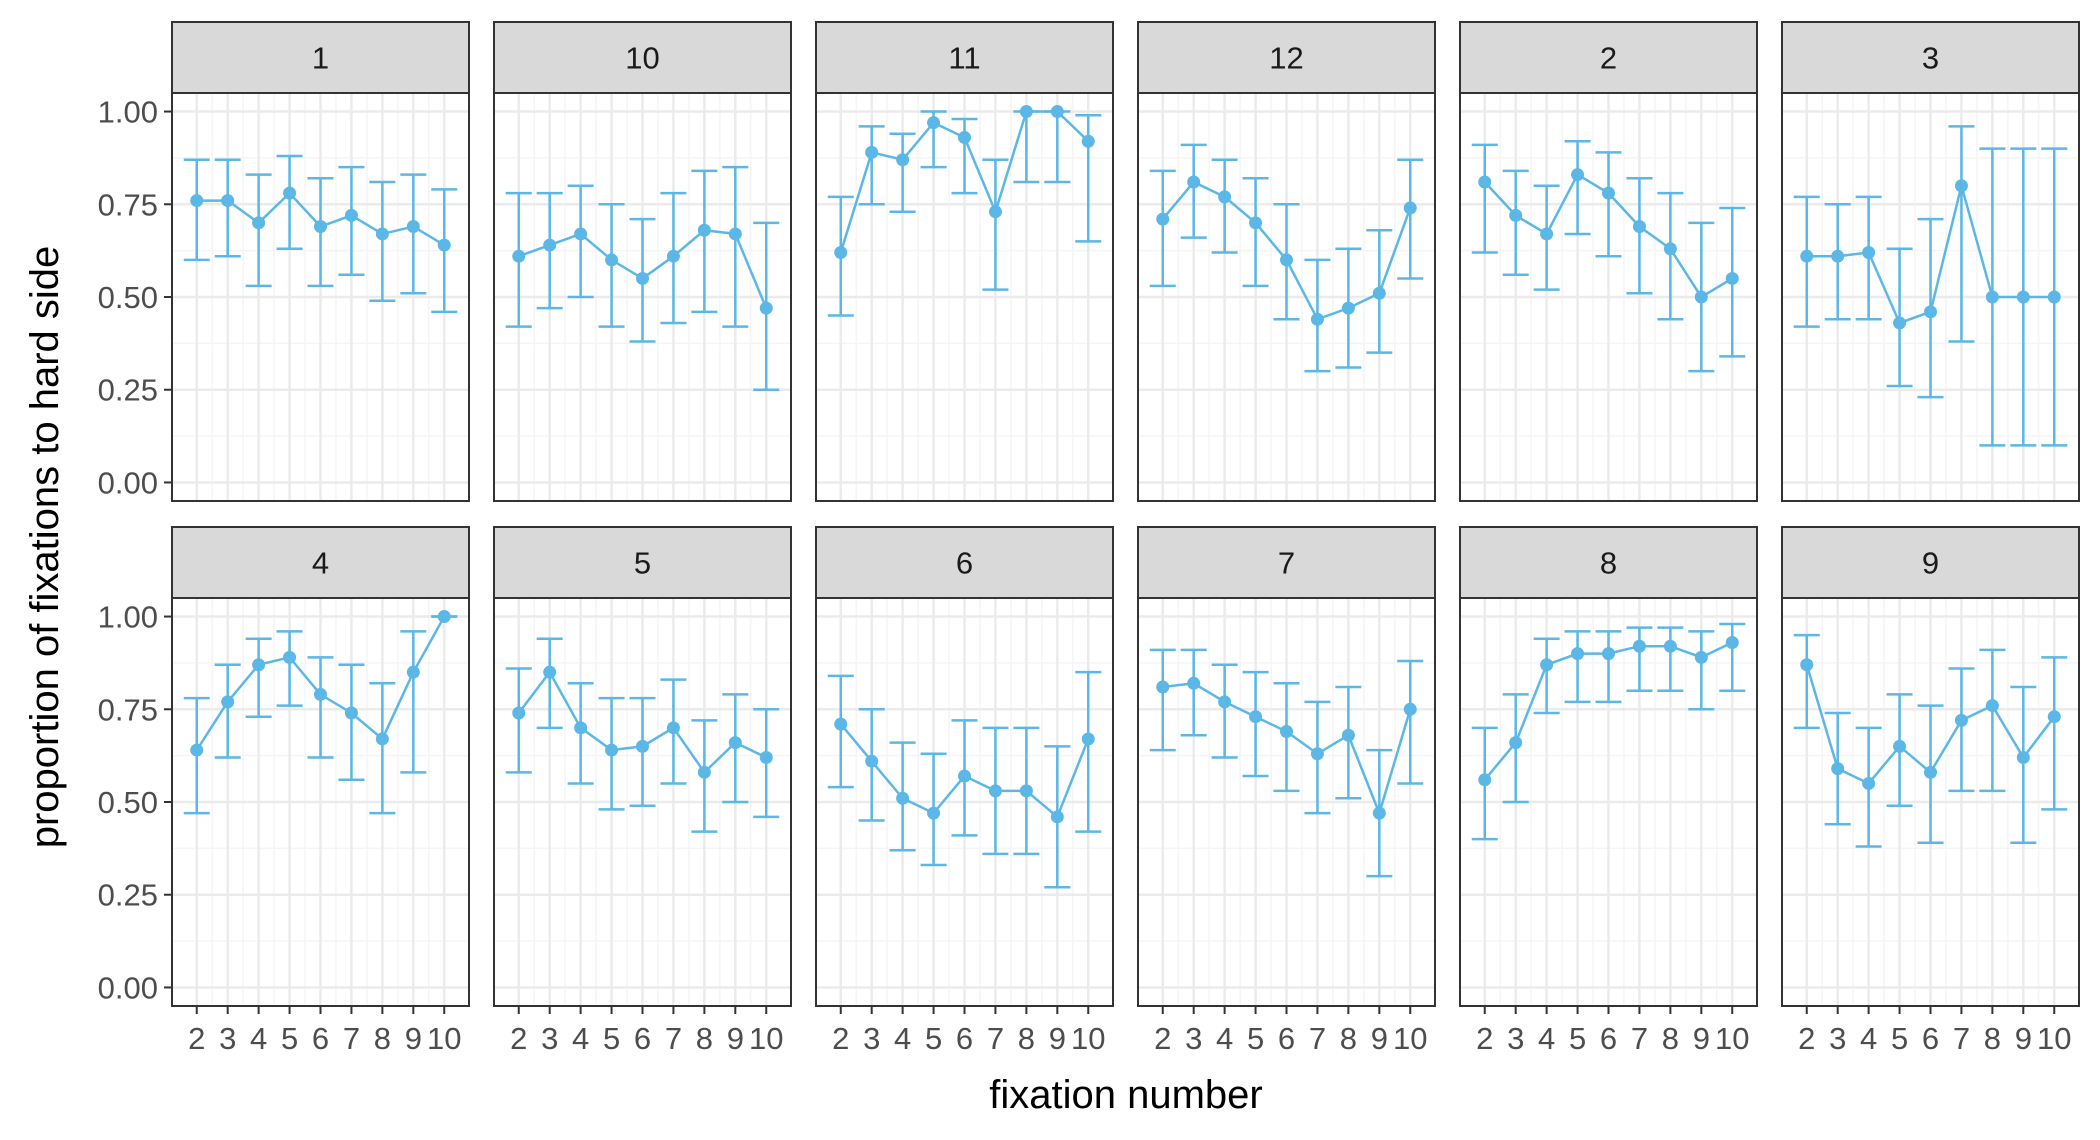 The image size is (2100, 1140). Describe the element at coordinates (128, 709) in the screenshot. I see `y-tick-label: 0.75` at that location.